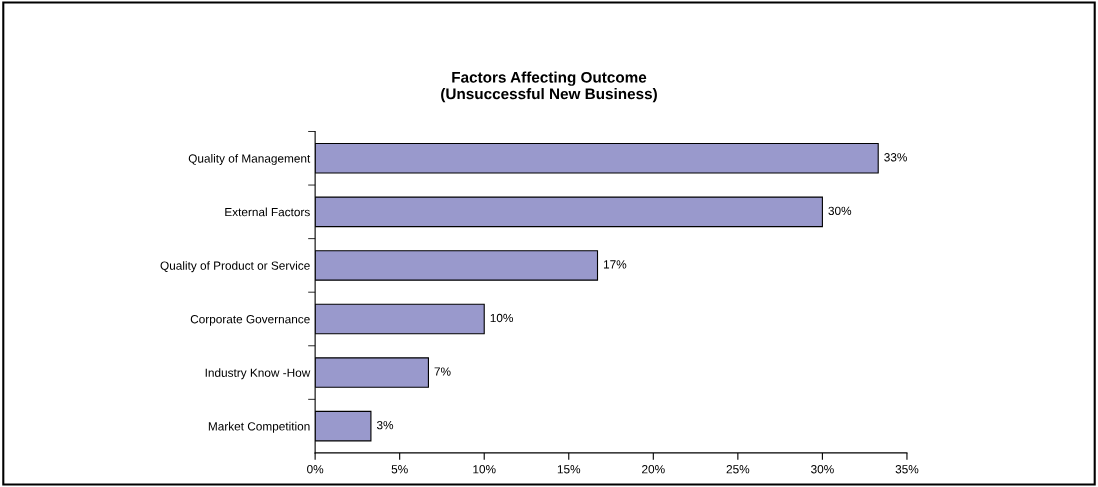 Image resolution: width=1098 pixels, height=487 pixels. What do you see at coordinates (315, 469) in the screenshot?
I see `x-tick-label: 0%` at bounding box center [315, 469].